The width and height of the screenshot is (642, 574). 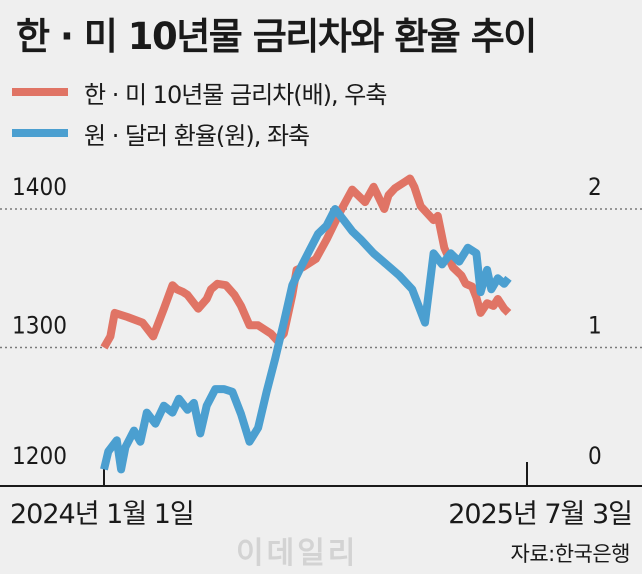 What do you see at coordinates (39, 456) in the screenshot?
I see `left-axis-tick-label: 1200` at bounding box center [39, 456].